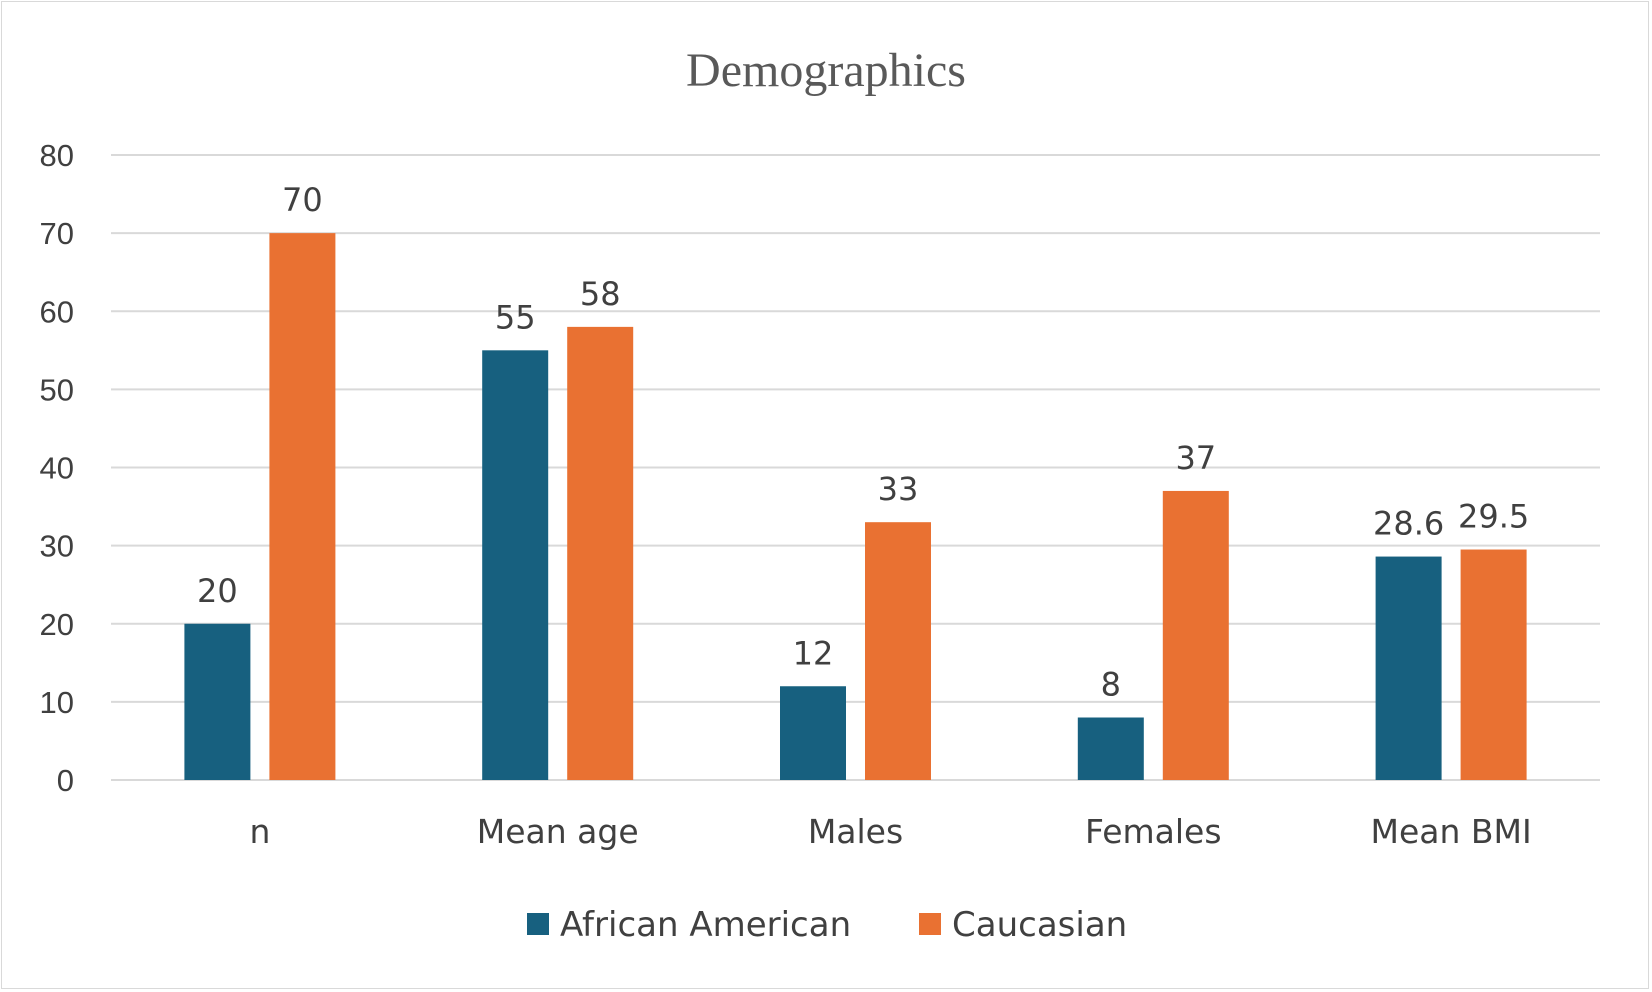 This screenshot has width=1652, height=992. What do you see at coordinates (65, 780) in the screenshot?
I see `y-tick-label: 0` at bounding box center [65, 780].